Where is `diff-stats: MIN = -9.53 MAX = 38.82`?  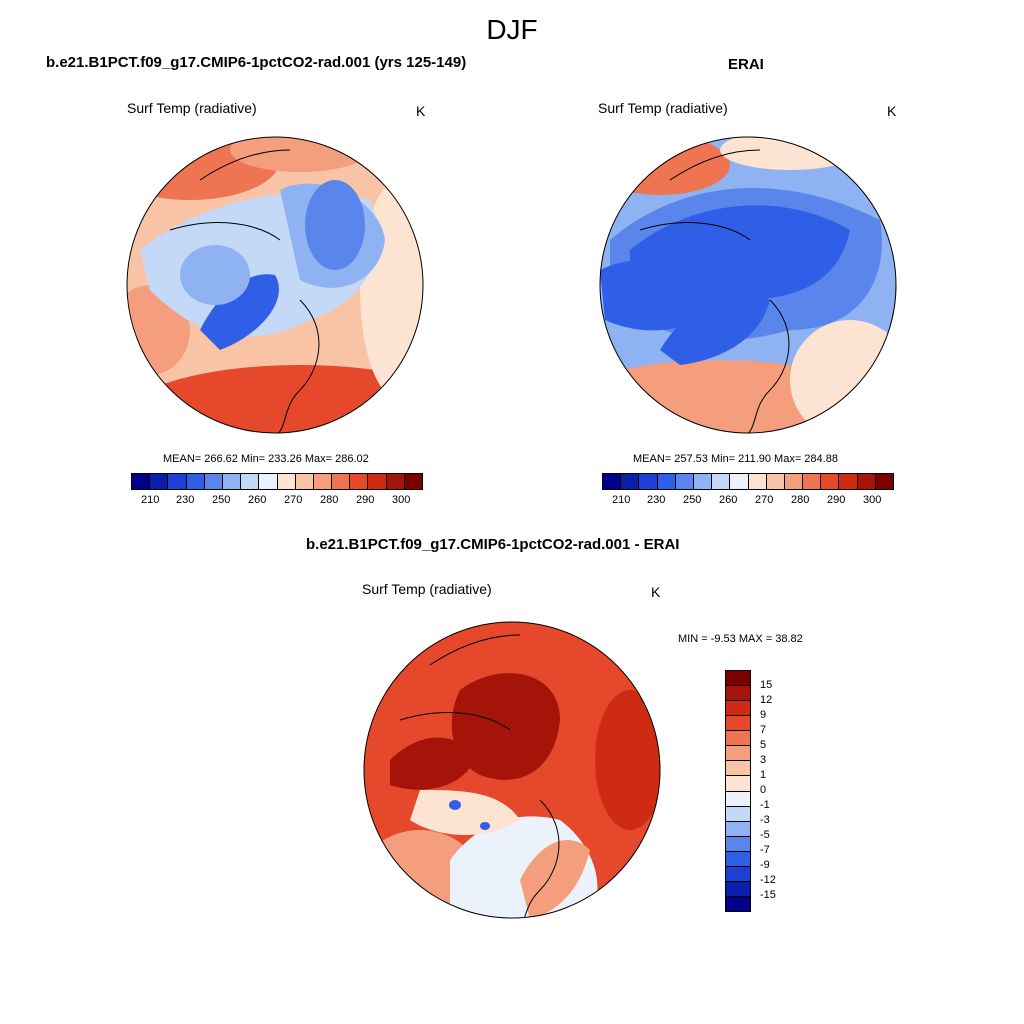
diff-stats: MIN = -9.53 MAX = 38.82 is located at coordinates (740, 639).